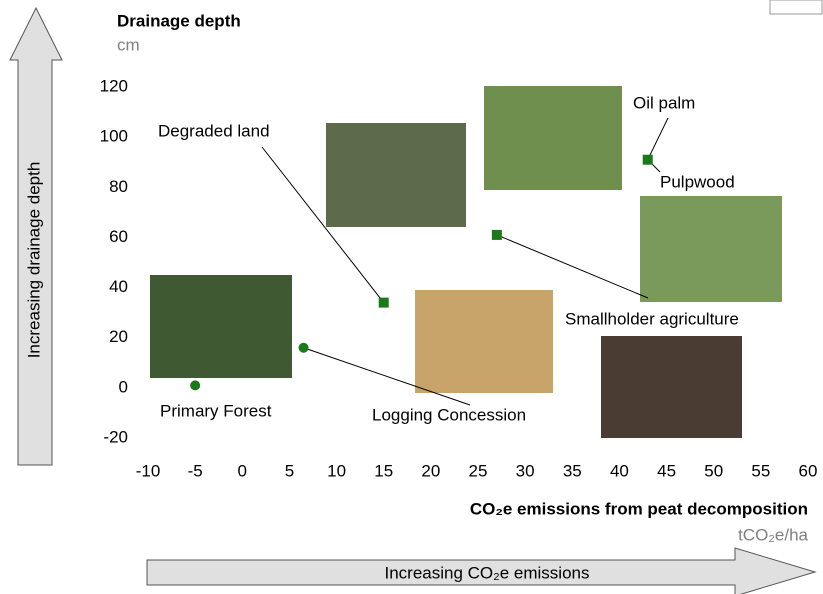 This screenshot has width=823, height=594. Describe the element at coordinates (336, 470) in the screenshot. I see `x-tick-label: 10` at that location.